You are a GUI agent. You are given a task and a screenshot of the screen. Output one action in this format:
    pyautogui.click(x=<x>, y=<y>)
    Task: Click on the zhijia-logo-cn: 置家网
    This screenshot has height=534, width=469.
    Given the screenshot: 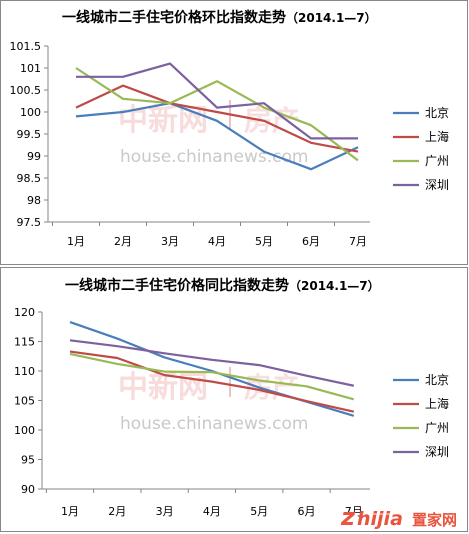 What is the action you would take?
    pyautogui.click(x=434, y=520)
    